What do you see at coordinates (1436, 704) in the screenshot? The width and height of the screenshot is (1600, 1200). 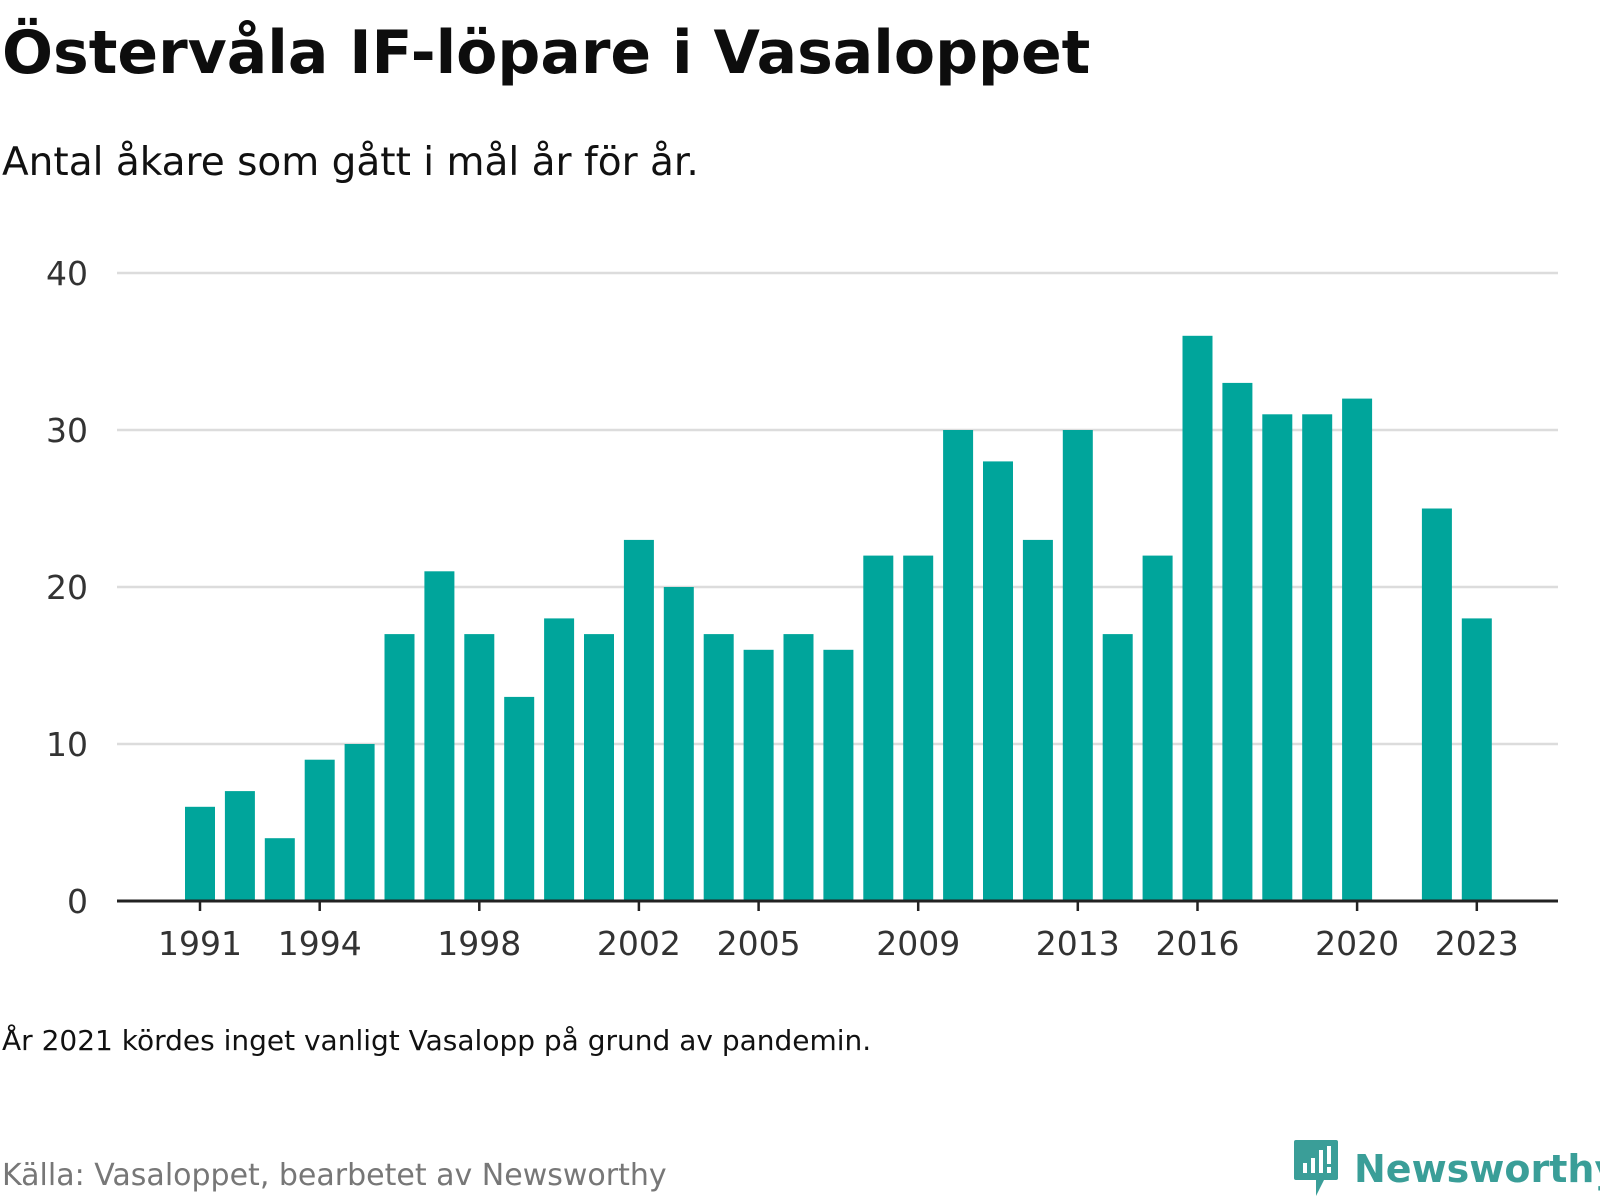 I see `bar-2022` at bounding box center [1436, 704].